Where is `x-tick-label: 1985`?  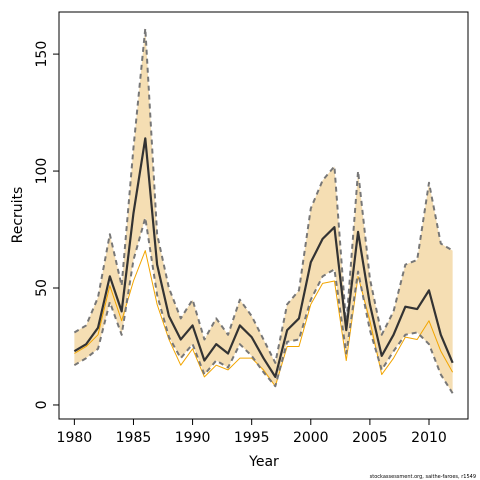
x-tick-label: 1985 is located at coordinates (134, 438).